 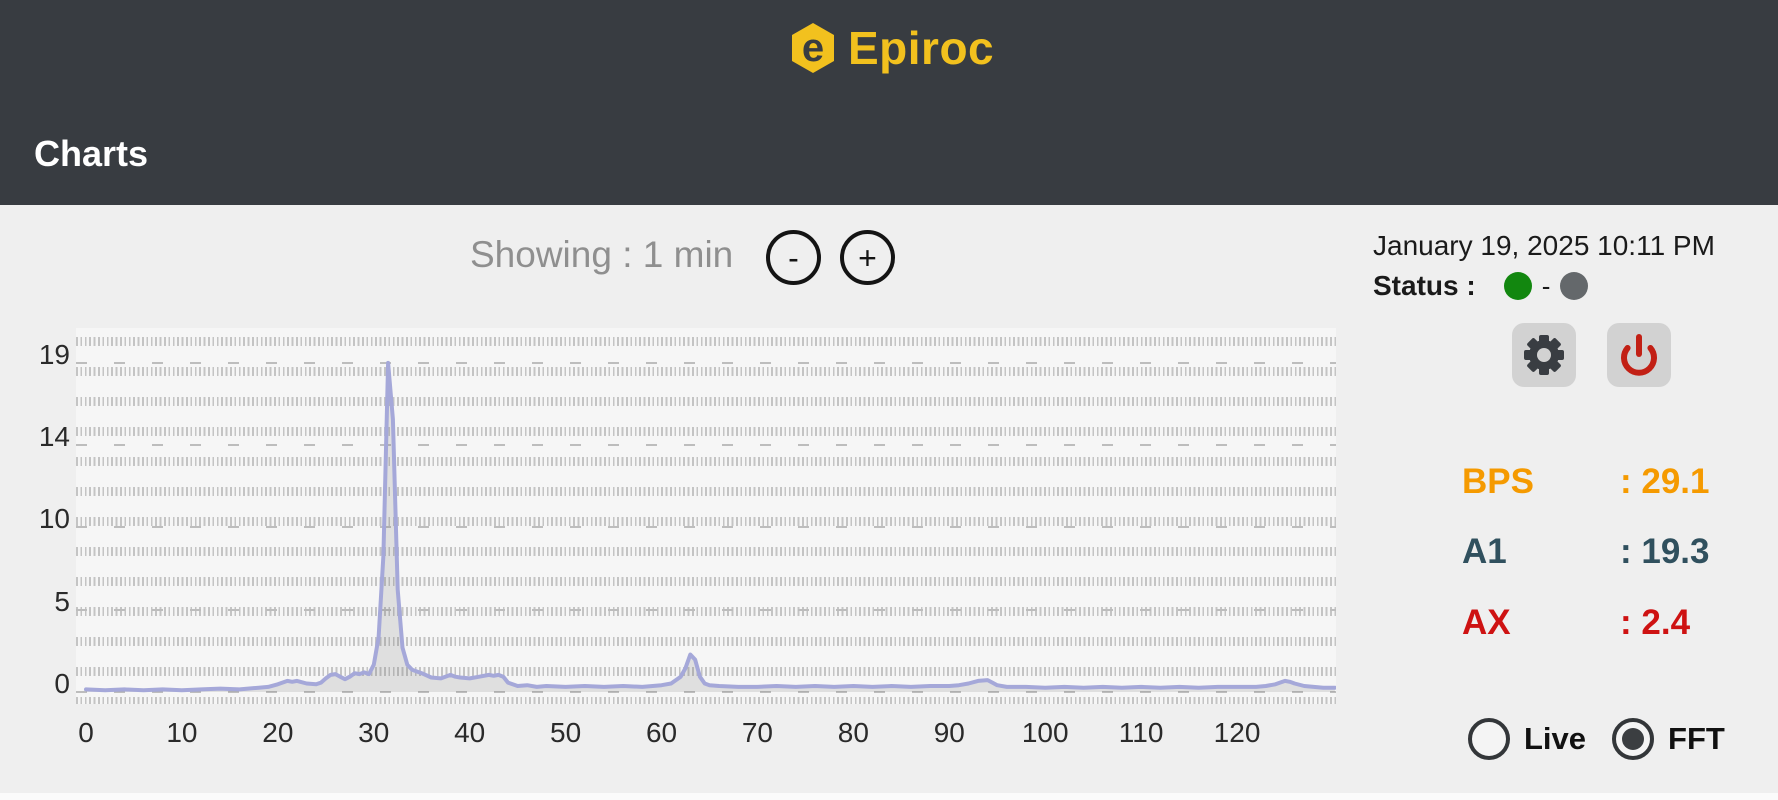 What do you see at coordinates (62, 601) in the screenshot?
I see `y-axis-tick-label: 5` at bounding box center [62, 601].